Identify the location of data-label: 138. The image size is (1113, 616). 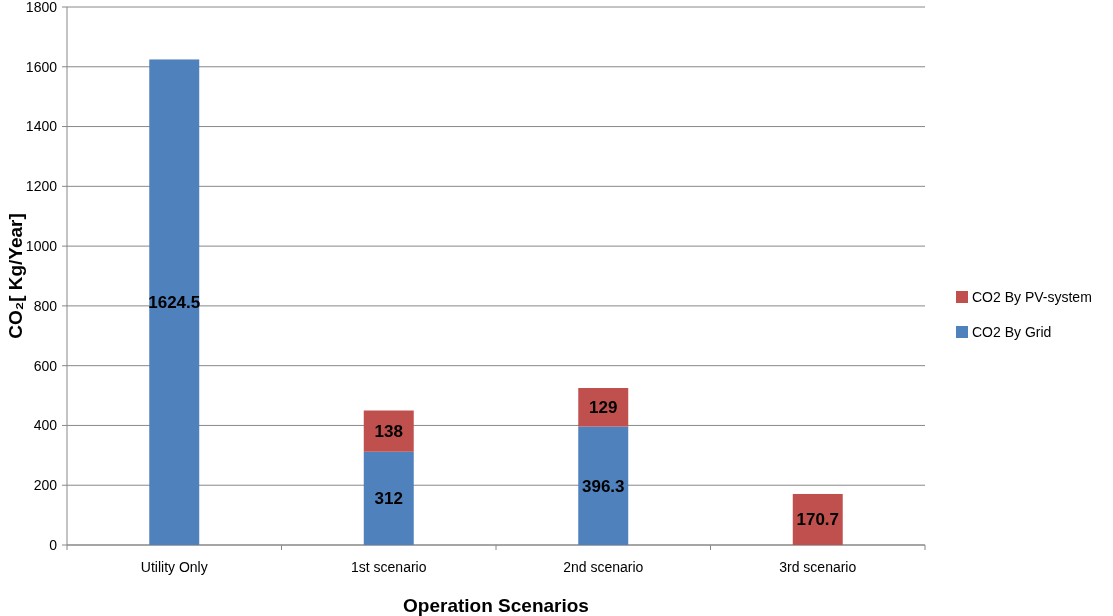
(388, 432).